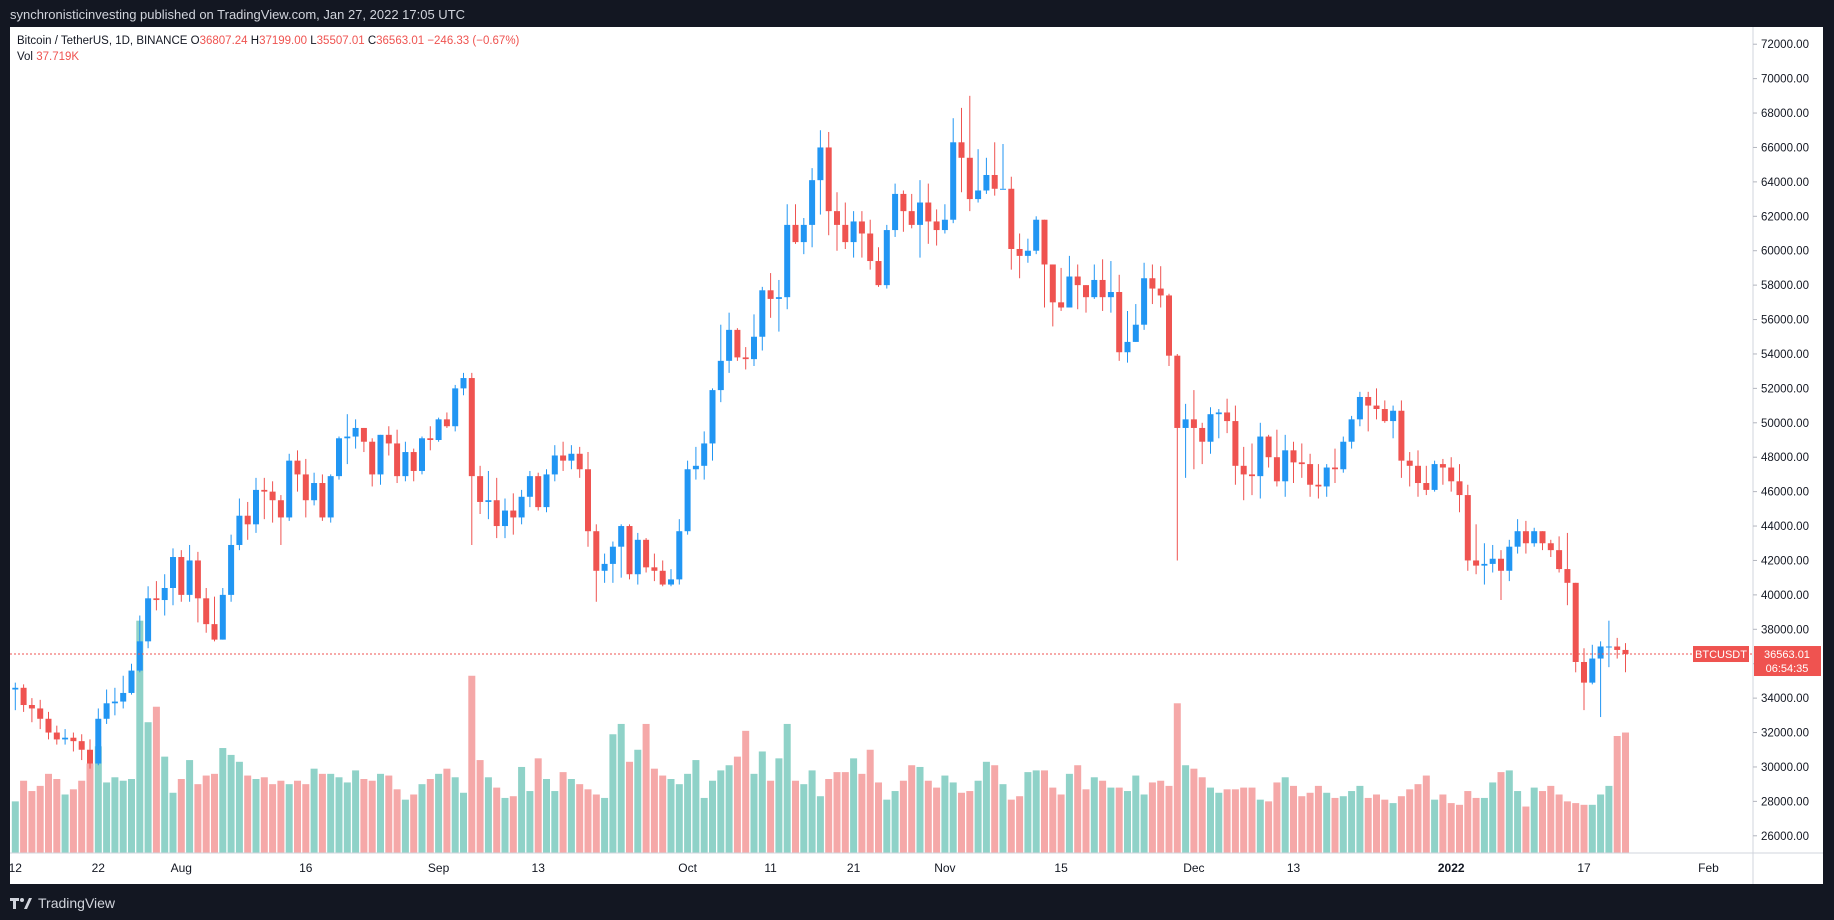 The height and width of the screenshot is (920, 1834). I want to click on symbol-tag, so click(1721, 654).